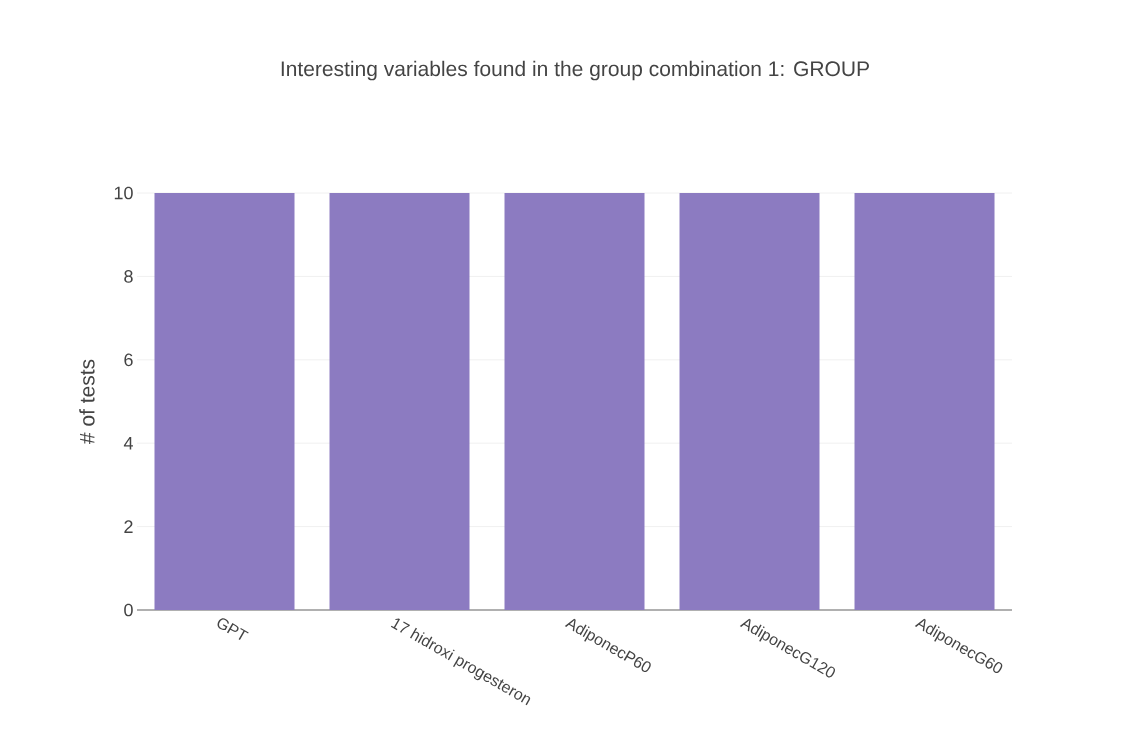 Image resolution: width=1134 pixels, height=733 pixels. I want to click on y-tick-label: 8, so click(128, 276).